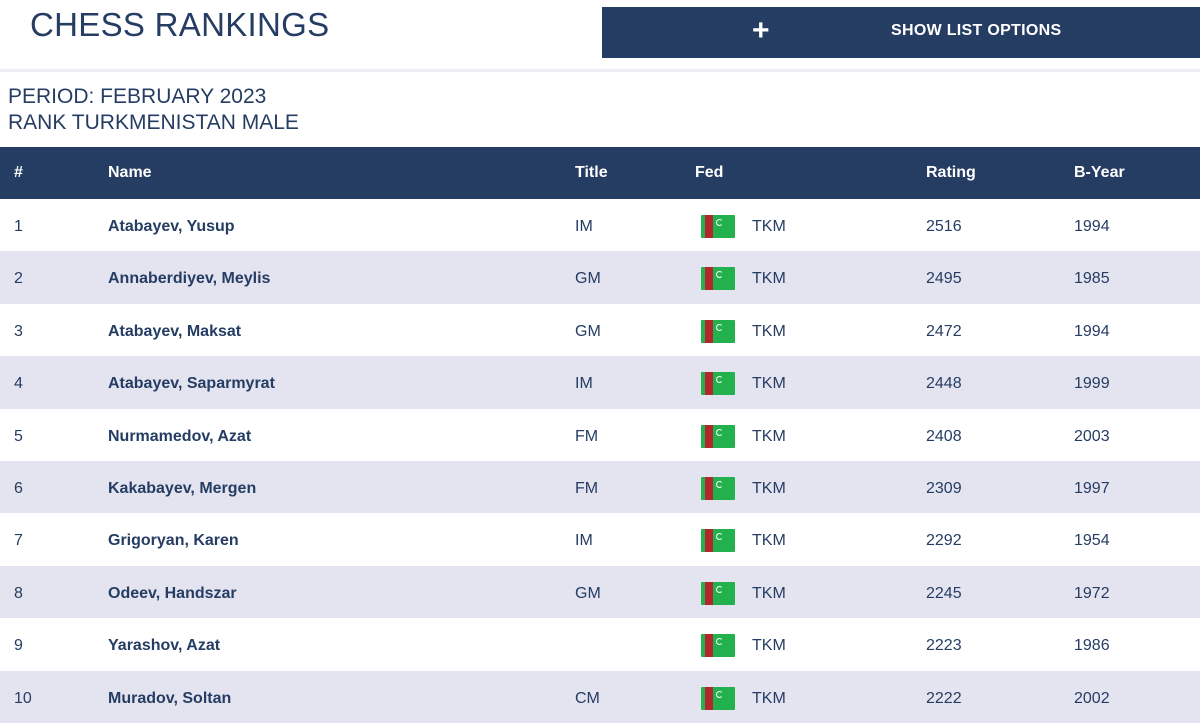  What do you see at coordinates (175, 331) in the screenshot?
I see `player-name-link: Atabayev, Maksat` at bounding box center [175, 331].